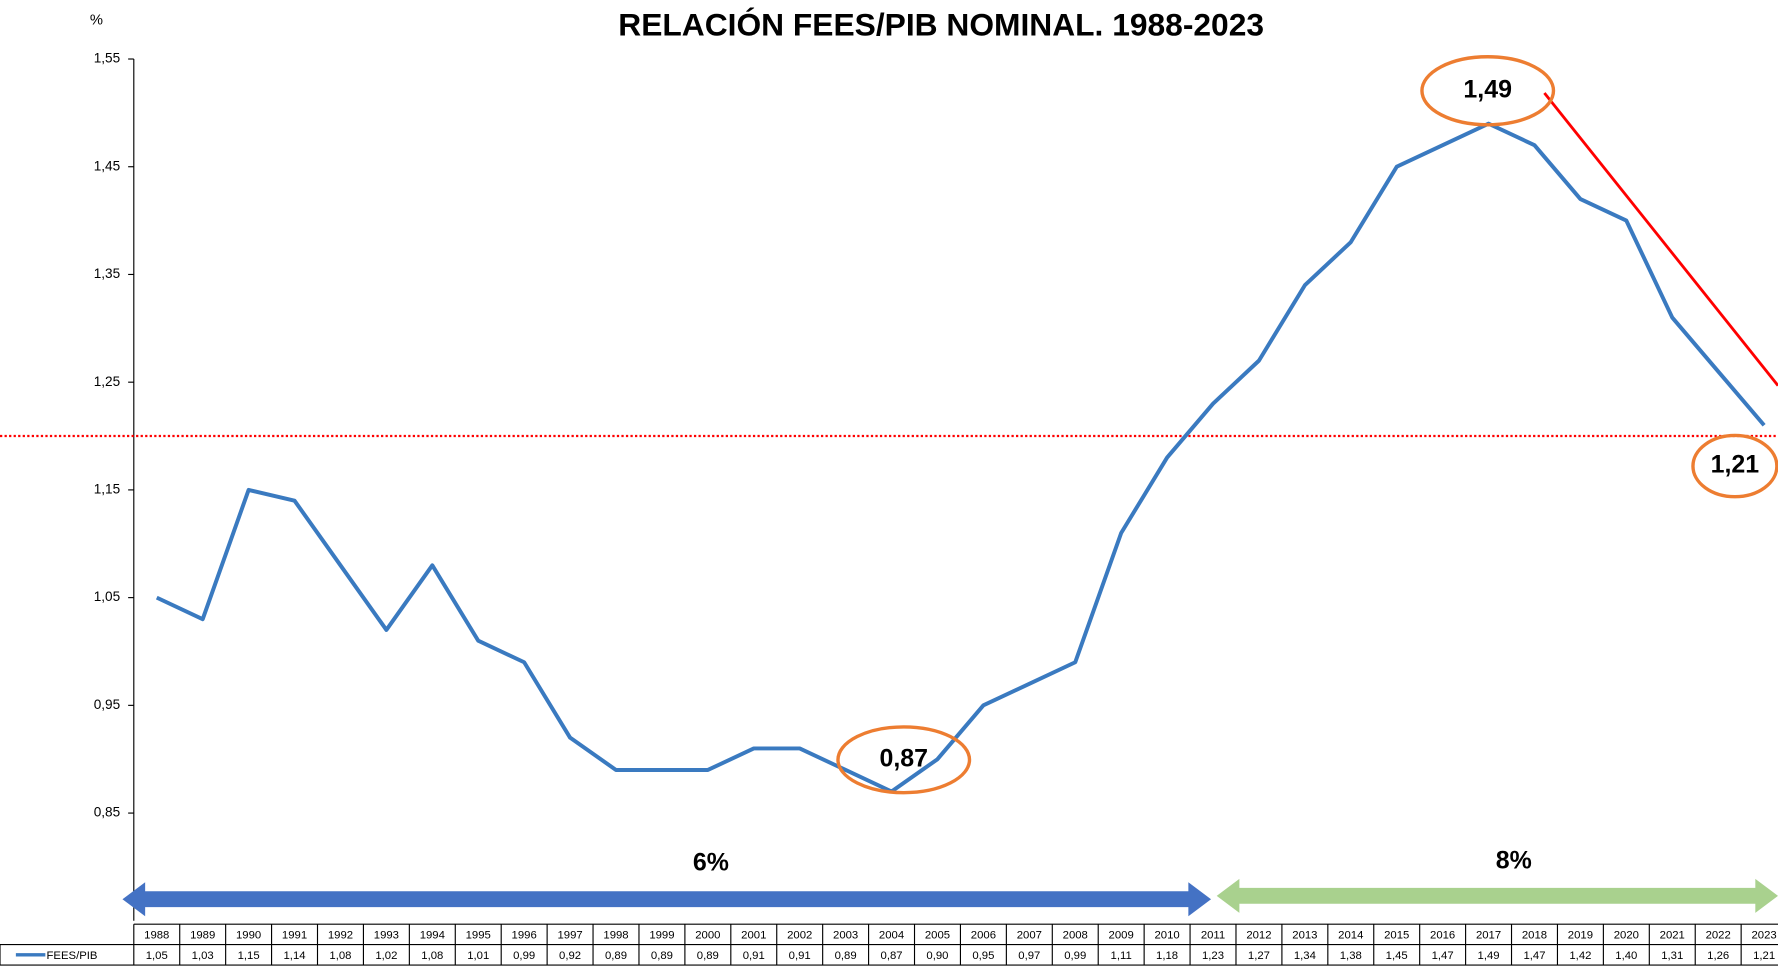 The height and width of the screenshot is (973, 1778). I want to click on x-tick-label: 1998, so click(615, 936).